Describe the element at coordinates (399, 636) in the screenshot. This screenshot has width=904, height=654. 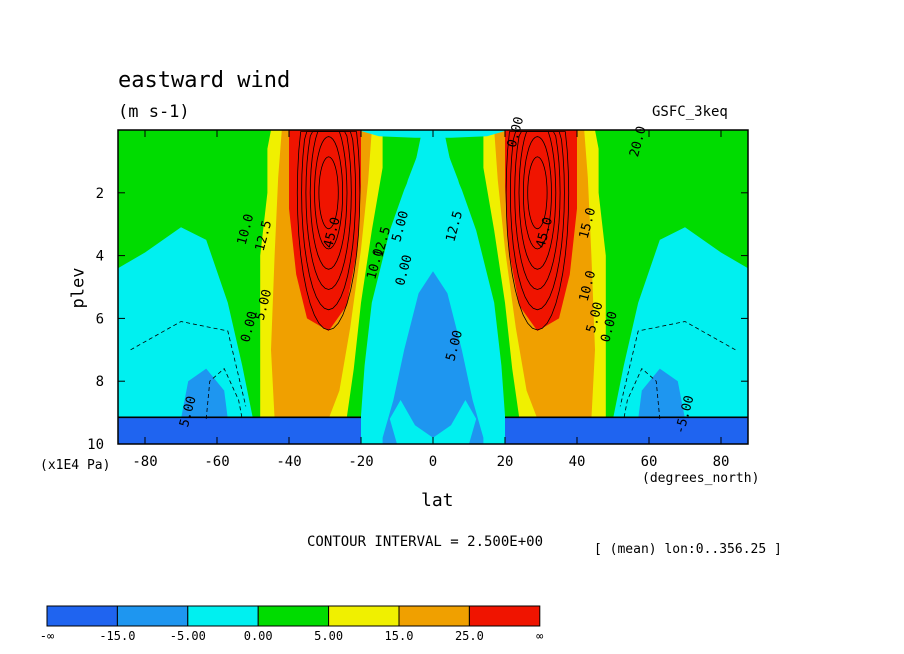
I see `colorbar-label: 15.0` at that location.